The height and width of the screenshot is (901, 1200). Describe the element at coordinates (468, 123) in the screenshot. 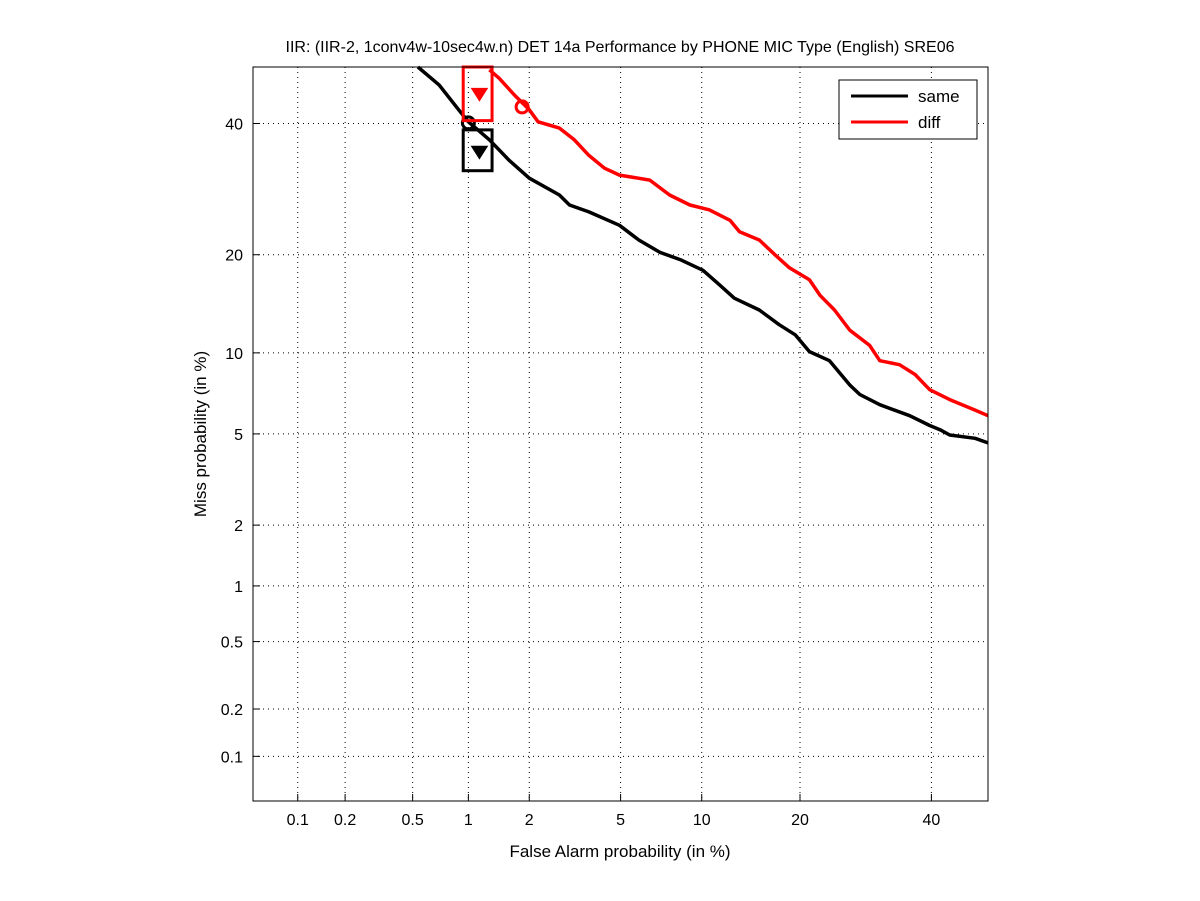

I see `min-dcf-marker-same` at that location.